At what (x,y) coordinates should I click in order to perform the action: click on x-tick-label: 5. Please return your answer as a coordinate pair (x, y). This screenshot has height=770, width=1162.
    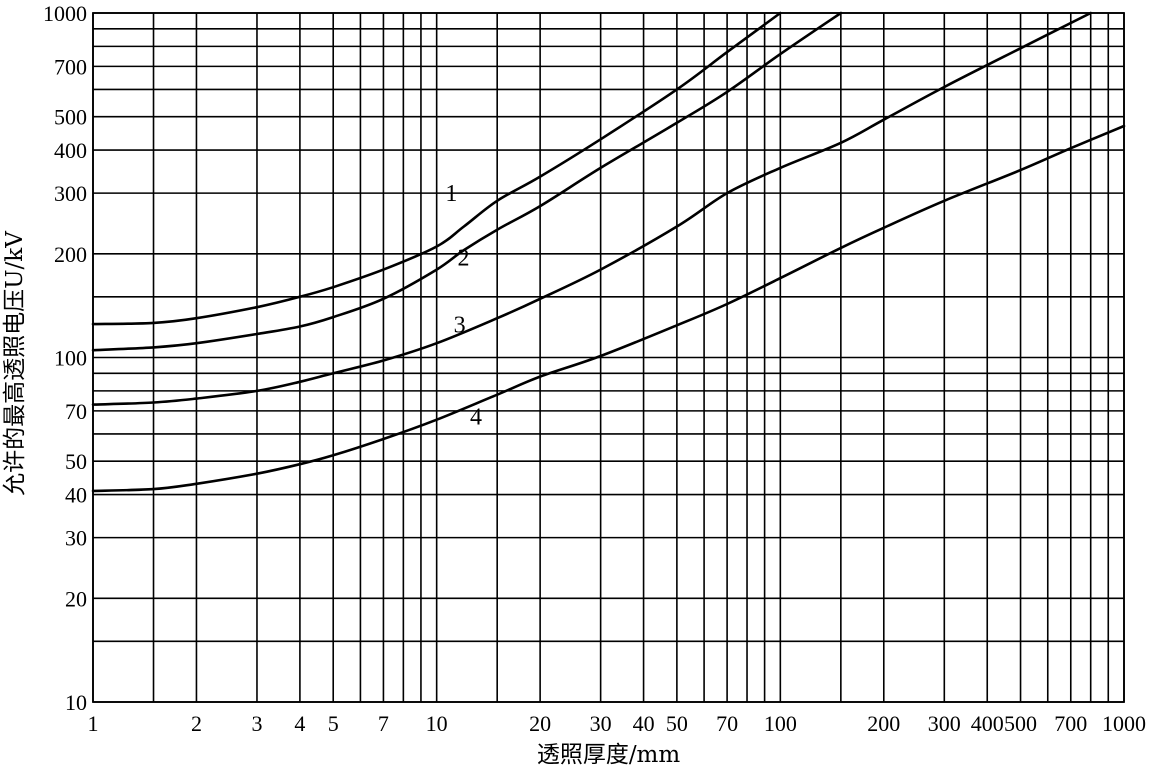
    Looking at the image, I should click on (333, 723).